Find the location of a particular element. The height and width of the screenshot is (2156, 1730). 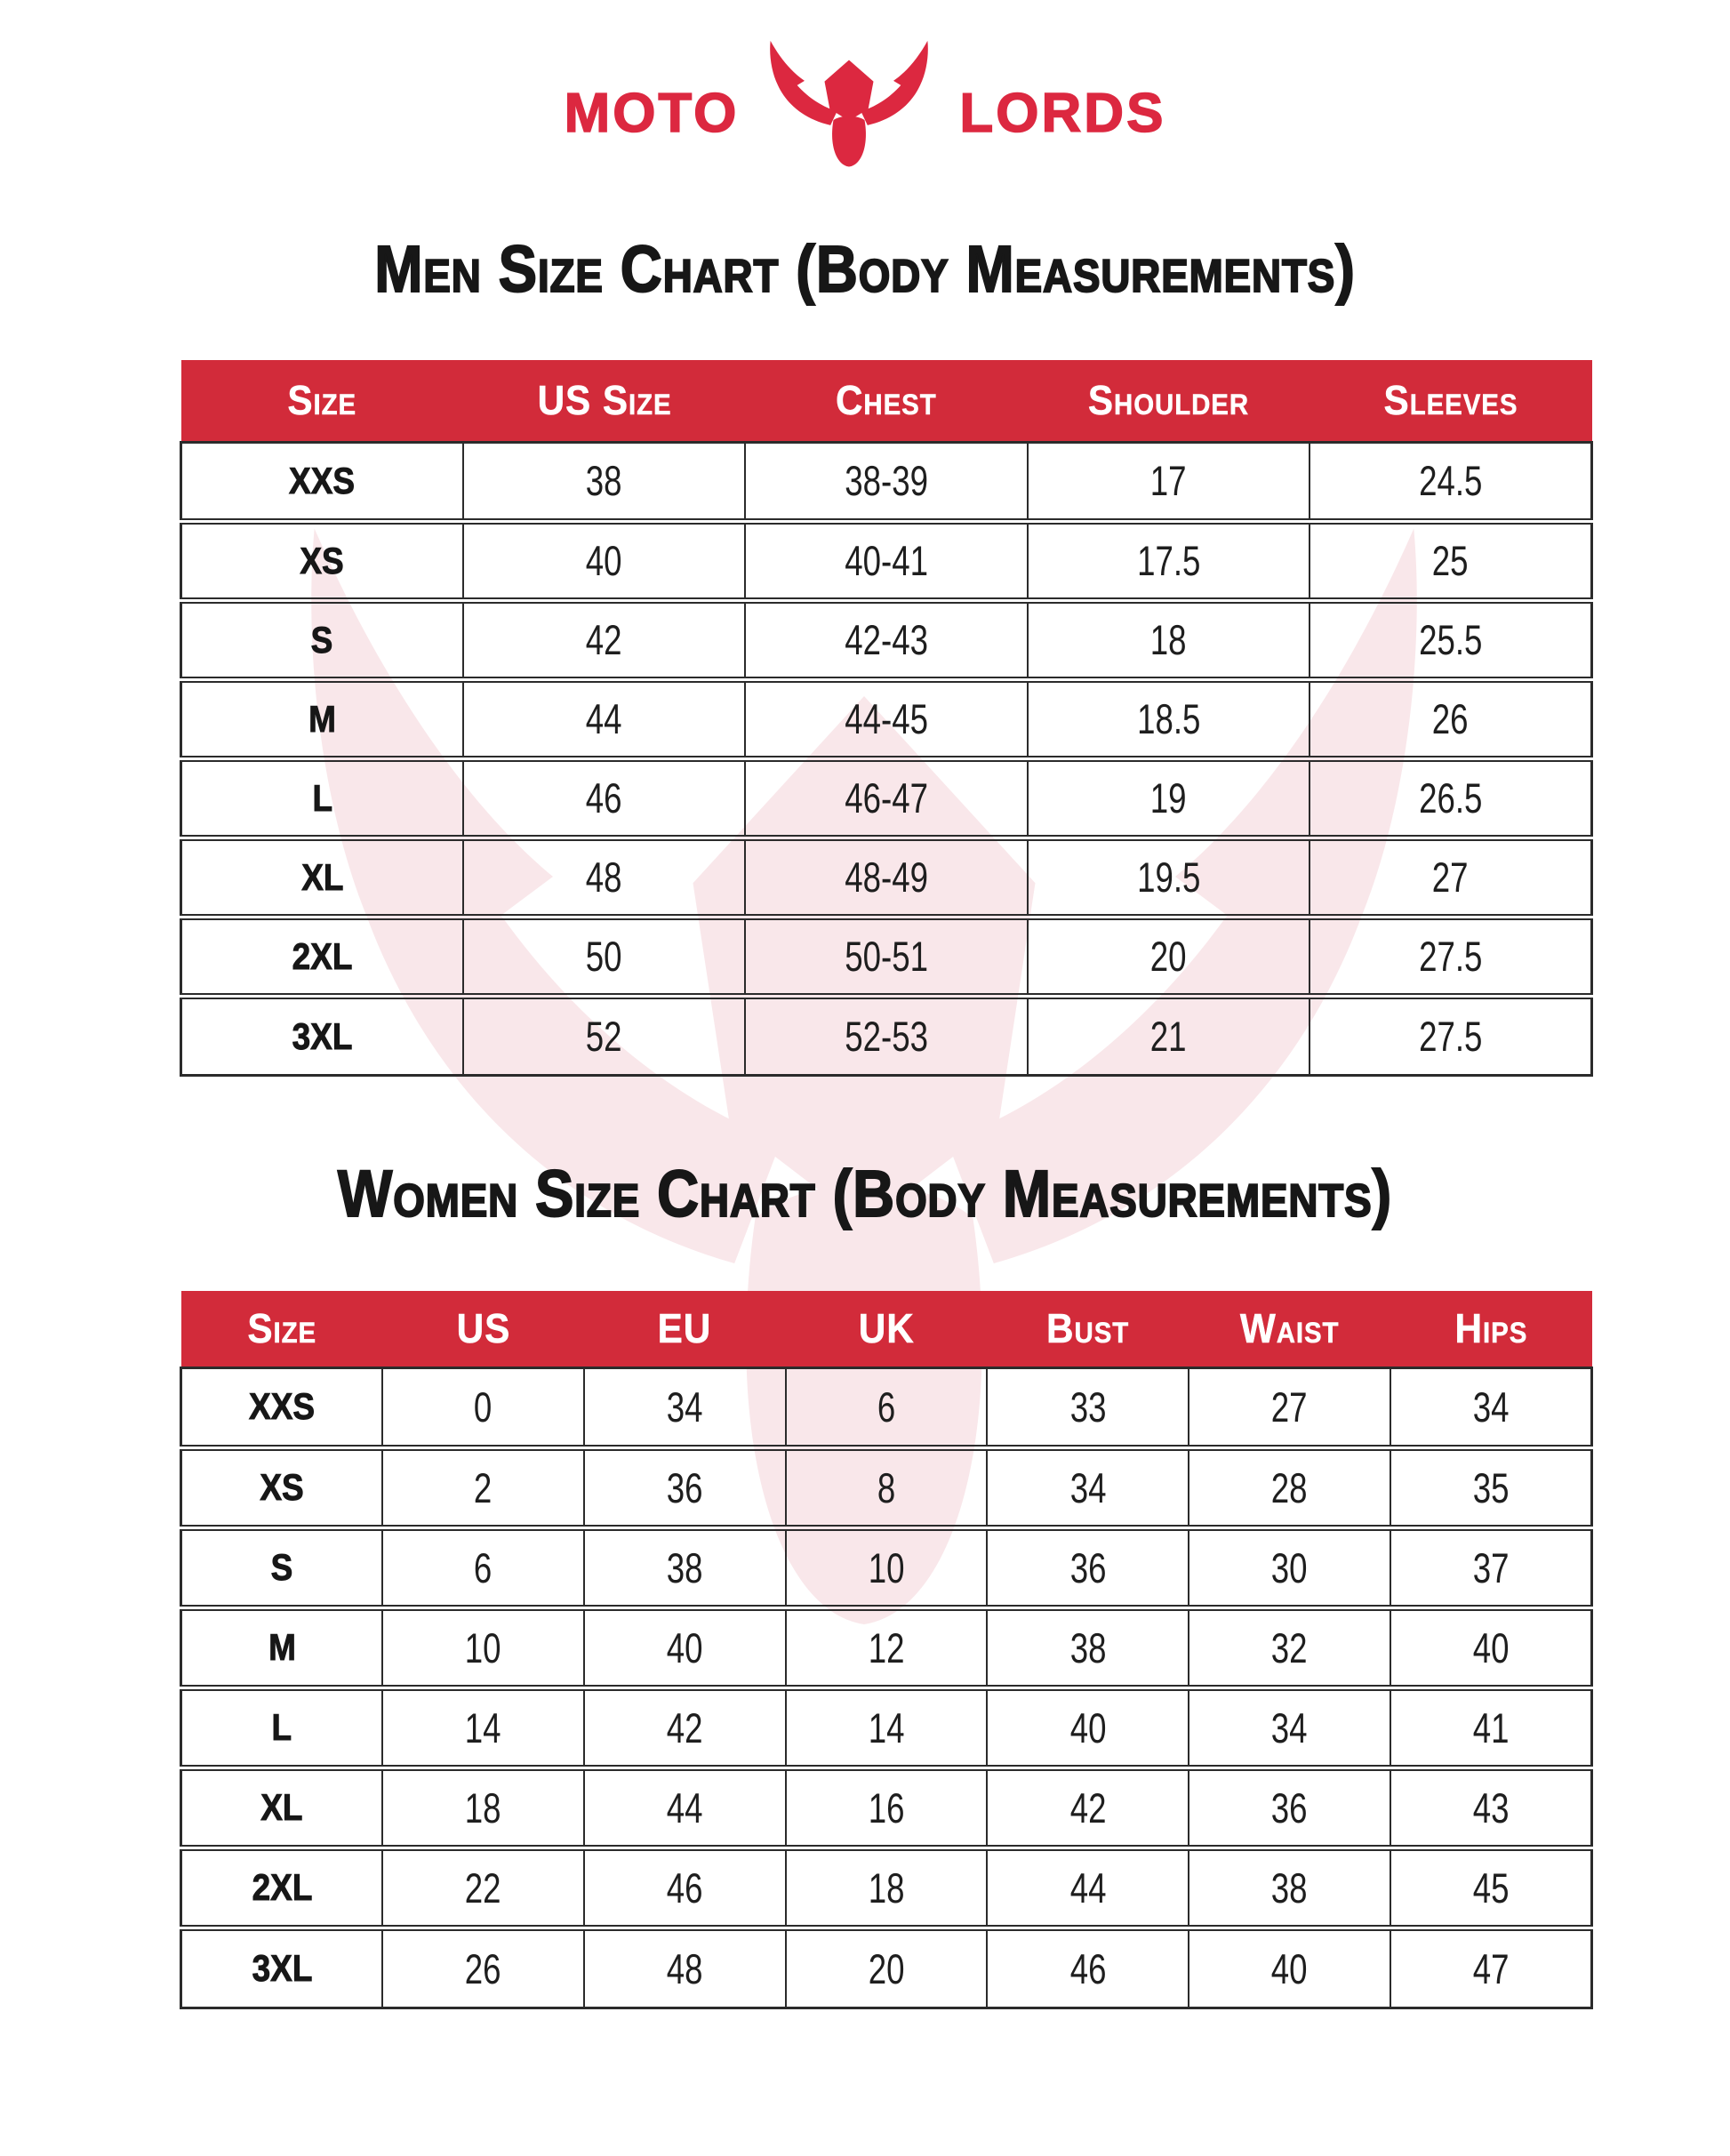

value-cell: 46 is located at coordinates (604, 797).